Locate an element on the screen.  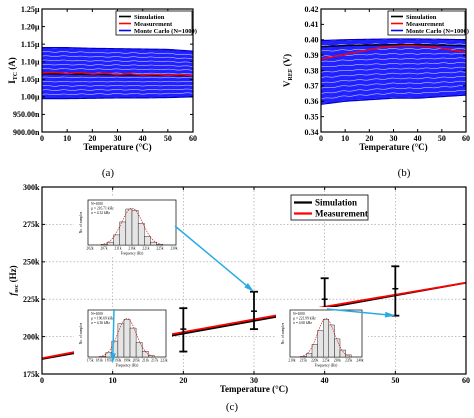
pointer-arrow-head is located at coordinates (249, 287).